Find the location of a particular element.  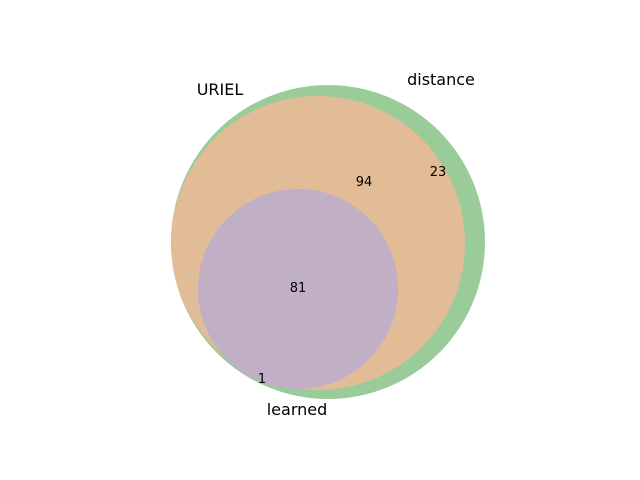

set-label-uriel: URIEL is located at coordinates (220, 89).